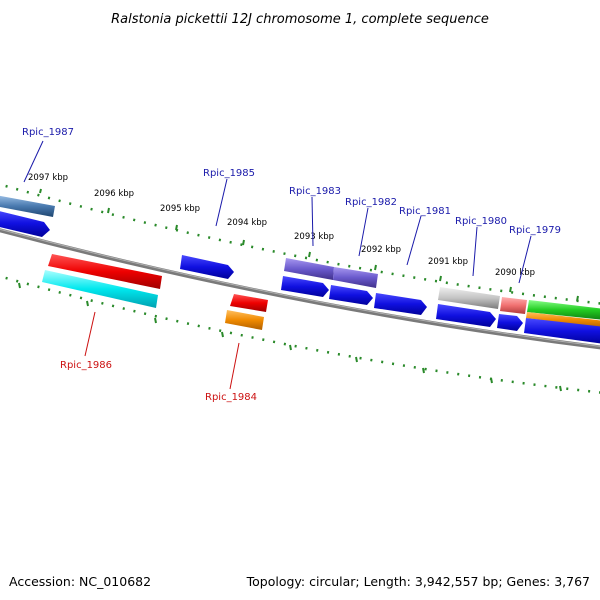  What do you see at coordinates (513, 305) in the screenshot?
I see `gene-bar-salmon` at bounding box center [513, 305].